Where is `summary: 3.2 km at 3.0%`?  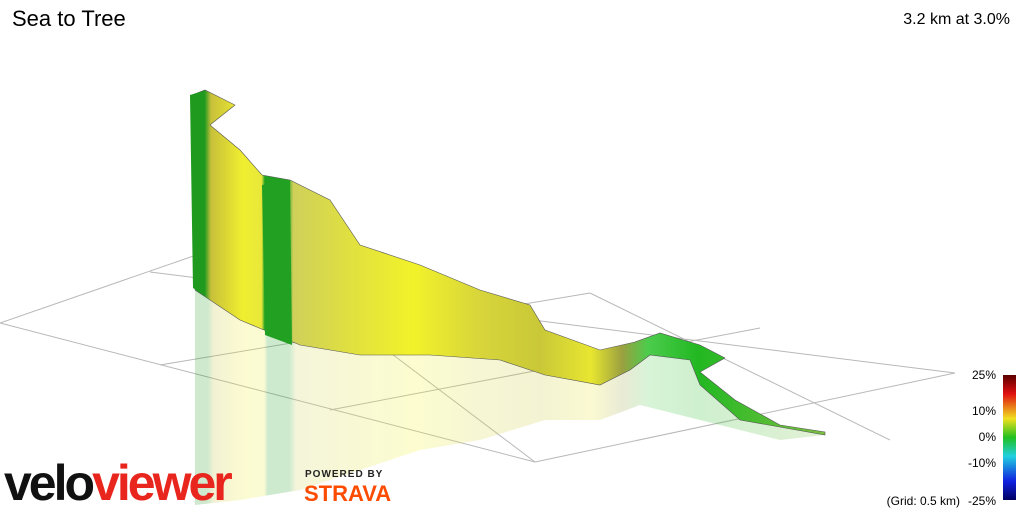
summary: 3.2 km at 3.0% is located at coordinates (956, 19).